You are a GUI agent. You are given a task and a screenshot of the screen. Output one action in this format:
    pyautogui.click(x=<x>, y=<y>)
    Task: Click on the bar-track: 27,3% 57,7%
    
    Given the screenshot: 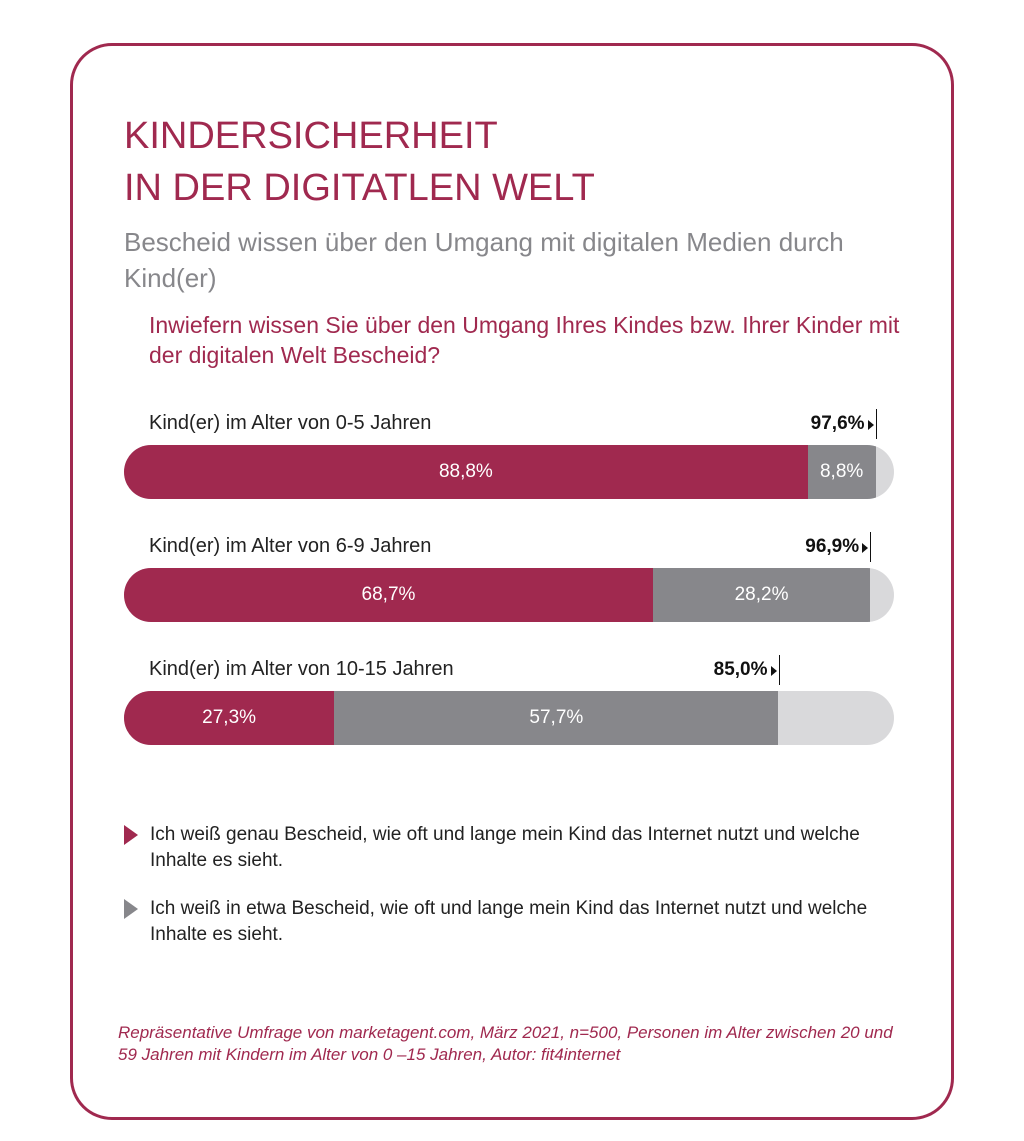 What is the action you would take?
    pyautogui.click(x=509, y=718)
    